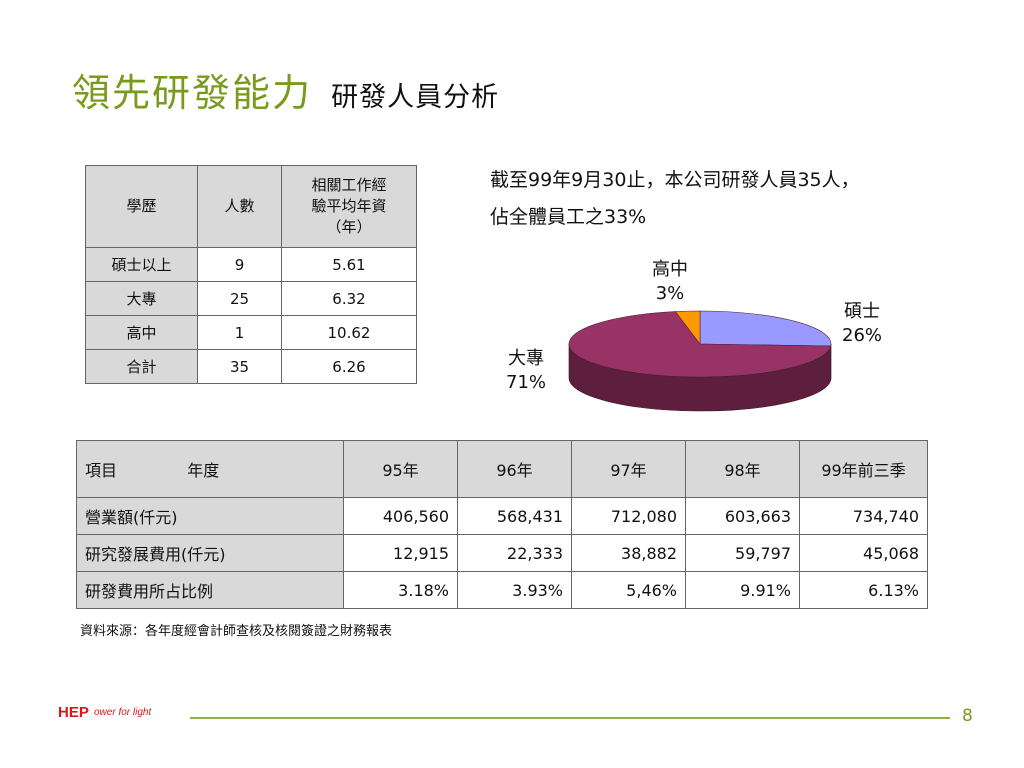 The image size is (1024, 768). What do you see at coordinates (526, 382) in the screenshot?
I see `pie-label-college-value: 71%` at bounding box center [526, 382].